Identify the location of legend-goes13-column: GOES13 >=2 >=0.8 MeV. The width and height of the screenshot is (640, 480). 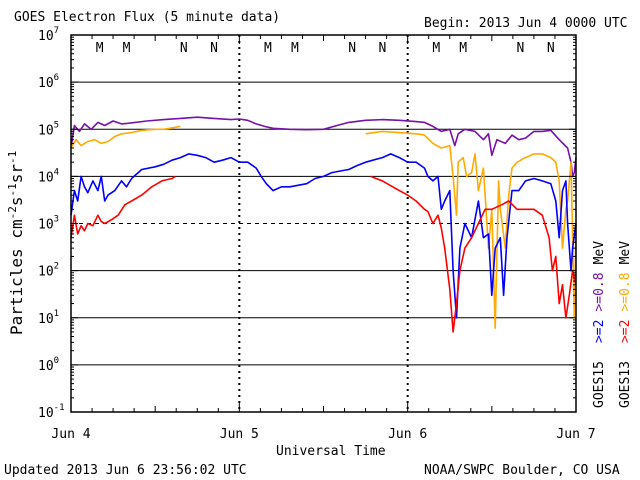
(625, 324).